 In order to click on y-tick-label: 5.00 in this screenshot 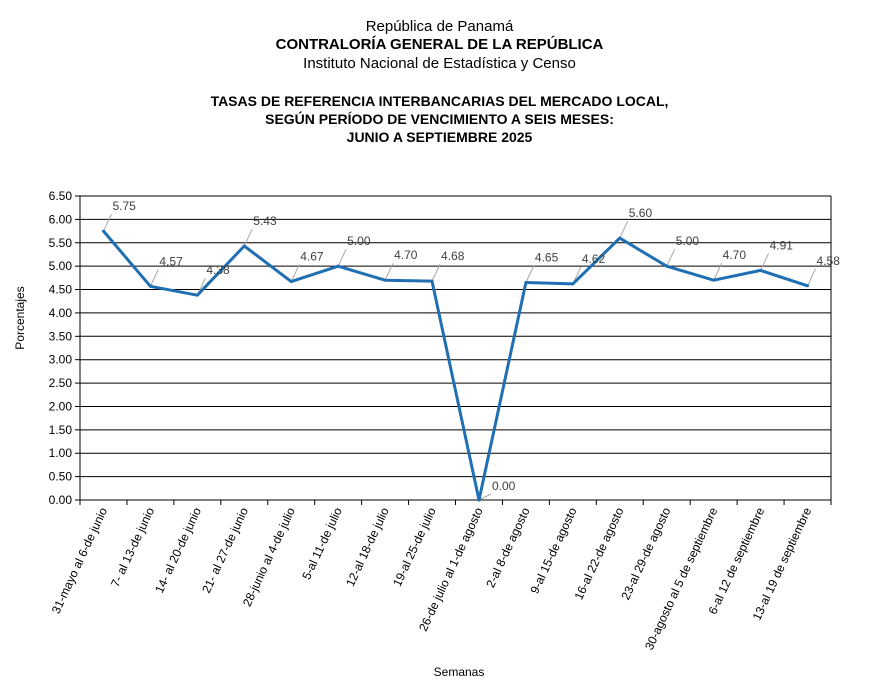, I will do `click(61, 266)`.